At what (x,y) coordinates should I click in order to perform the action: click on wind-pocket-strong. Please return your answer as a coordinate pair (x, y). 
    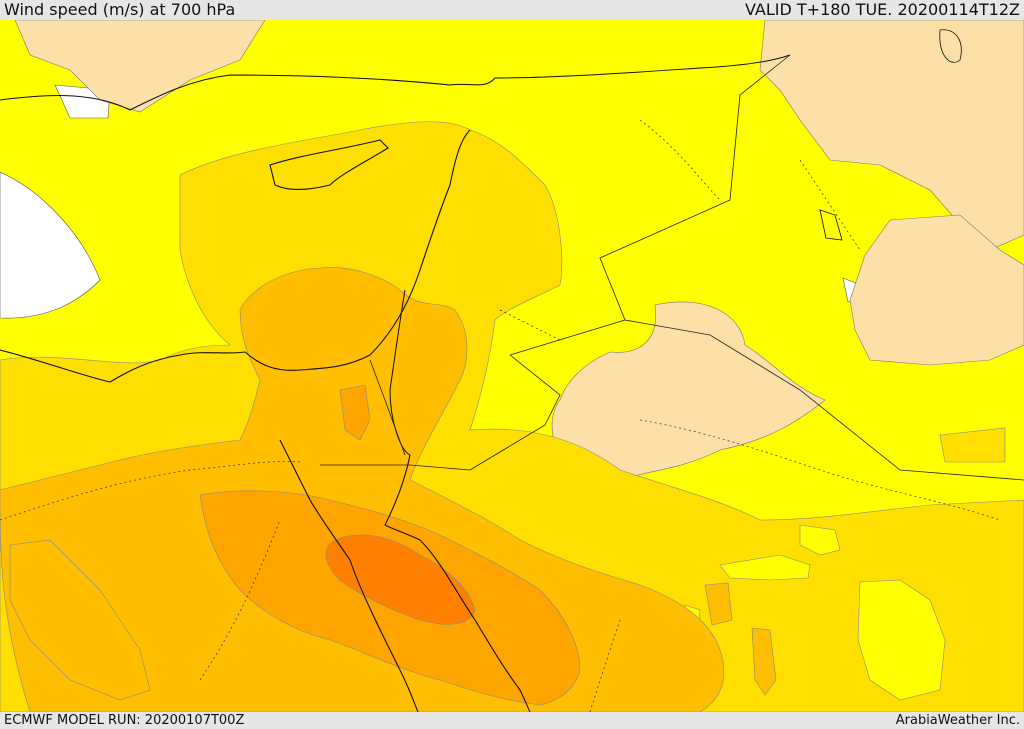
    Looking at the image, I should click on (355, 412).